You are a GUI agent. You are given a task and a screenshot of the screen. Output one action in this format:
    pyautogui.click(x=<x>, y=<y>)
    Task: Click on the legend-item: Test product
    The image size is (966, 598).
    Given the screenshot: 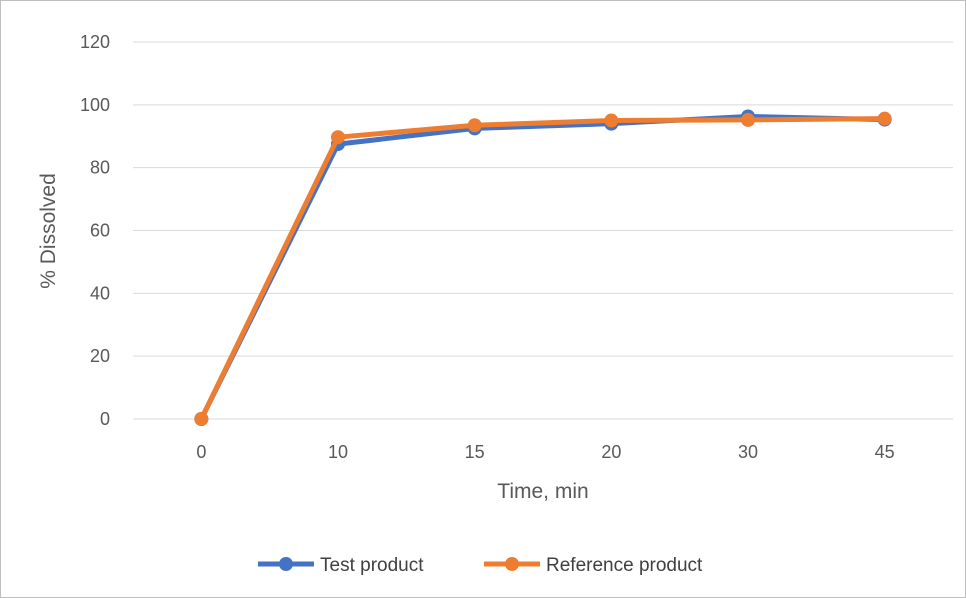 What is the action you would take?
    pyautogui.click(x=341, y=565)
    